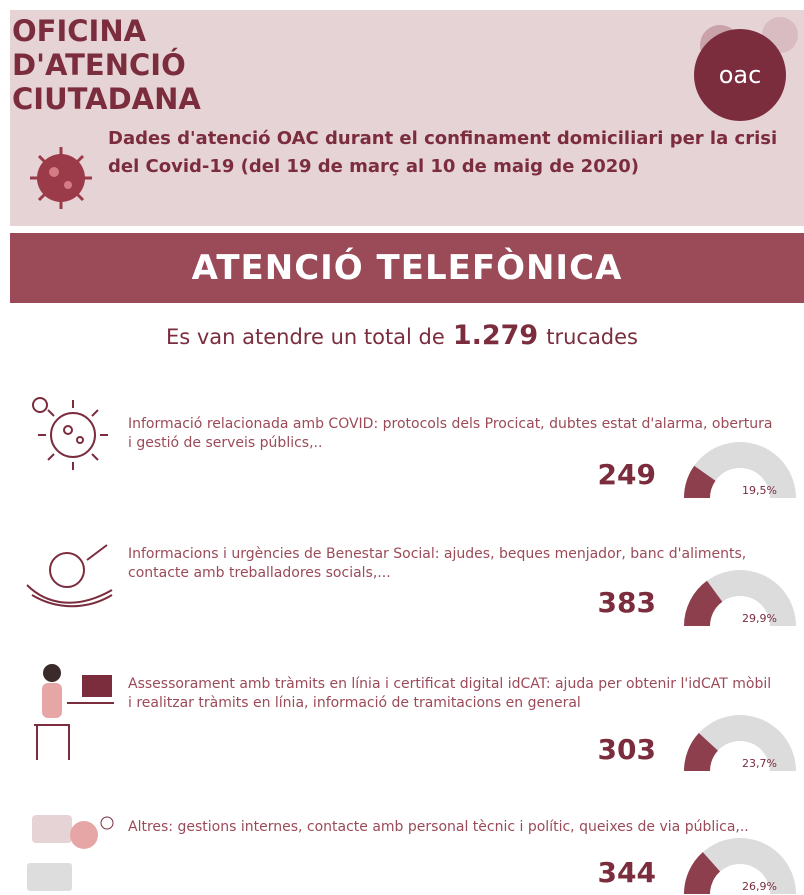 Image resolution: width=804 pixels, height=895 pixels. Describe the element at coordinates (495, 335) in the screenshot. I see `summary-total: 1.279` at that location.